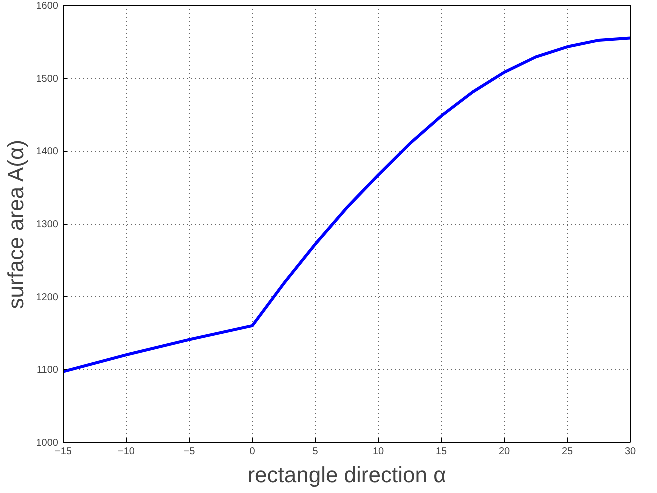  What do you see at coordinates (47, 225) in the screenshot?
I see `y-tick-label: 1300` at bounding box center [47, 225].